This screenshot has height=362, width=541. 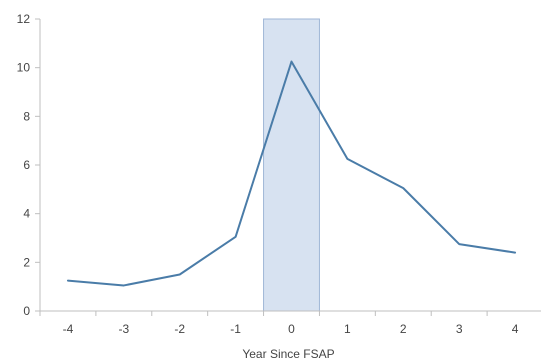 What do you see at coordinates (68, 329) in the screenshot?
I see `x-tick-label: -4` at bounding box center [68, 329].